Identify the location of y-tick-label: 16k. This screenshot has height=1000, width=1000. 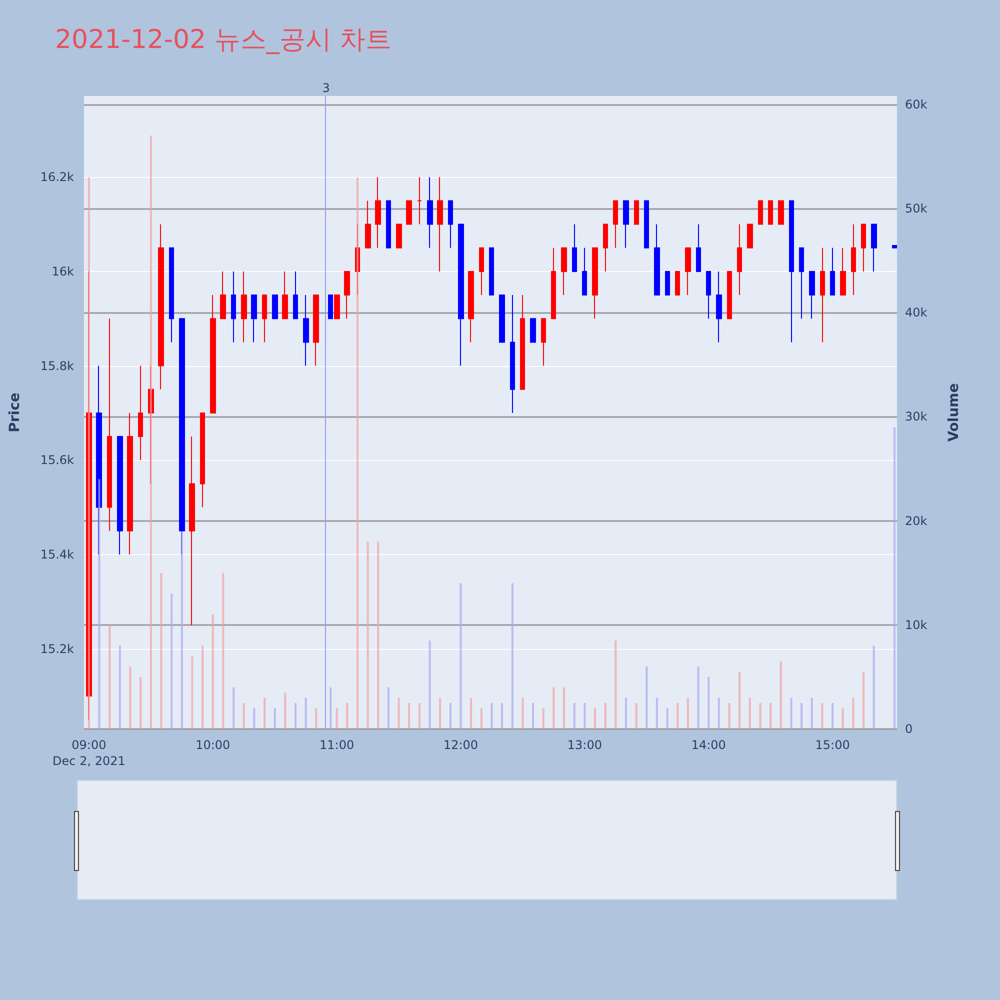
(63, 271).